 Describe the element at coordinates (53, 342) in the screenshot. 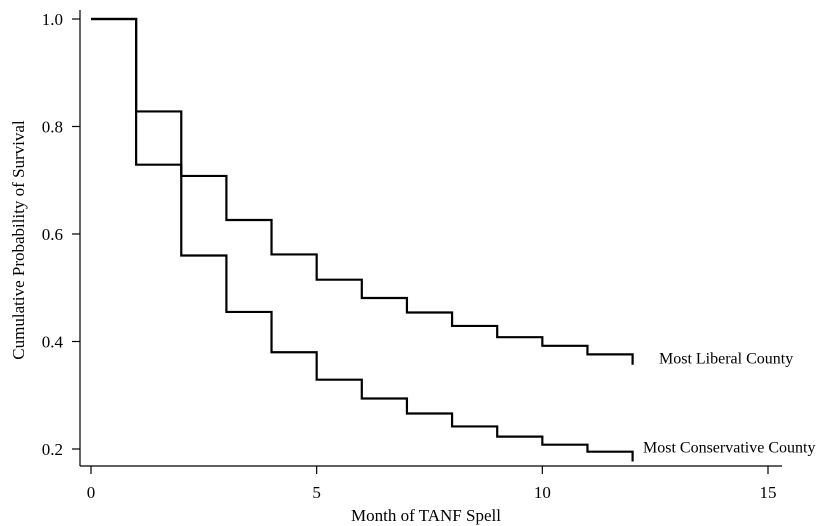

I see `y-tick-label: 0.4` at that location.